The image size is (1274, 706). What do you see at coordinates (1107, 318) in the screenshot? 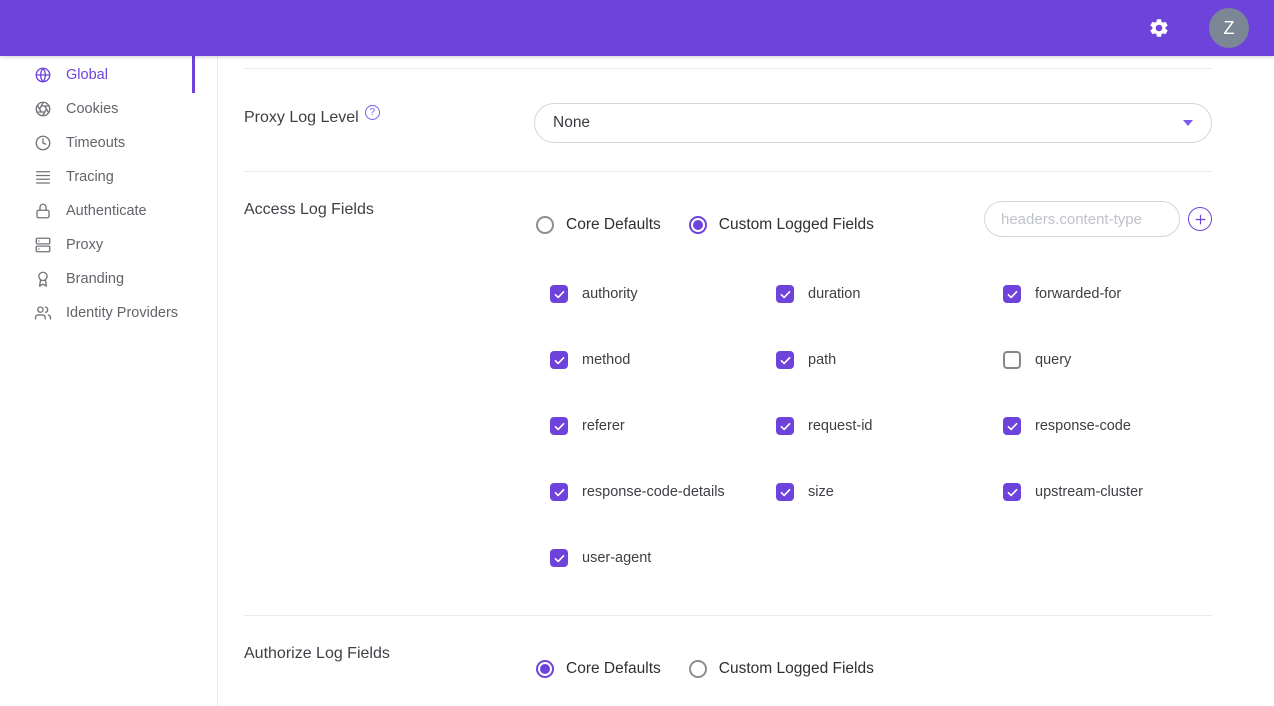
I see `checkbox-forwarded-for: forwarded-for` at bounding box center [1107, 318].